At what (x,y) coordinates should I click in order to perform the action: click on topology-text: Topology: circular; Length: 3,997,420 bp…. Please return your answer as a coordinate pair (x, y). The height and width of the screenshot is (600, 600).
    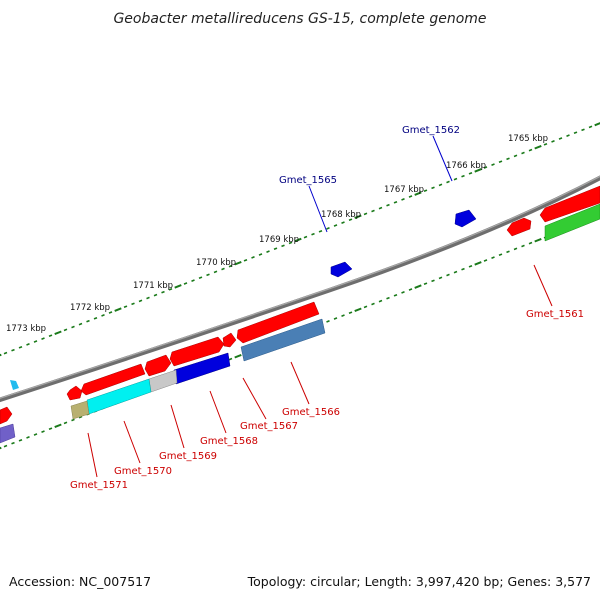
    Looking at the image, I should click on (419, 581).